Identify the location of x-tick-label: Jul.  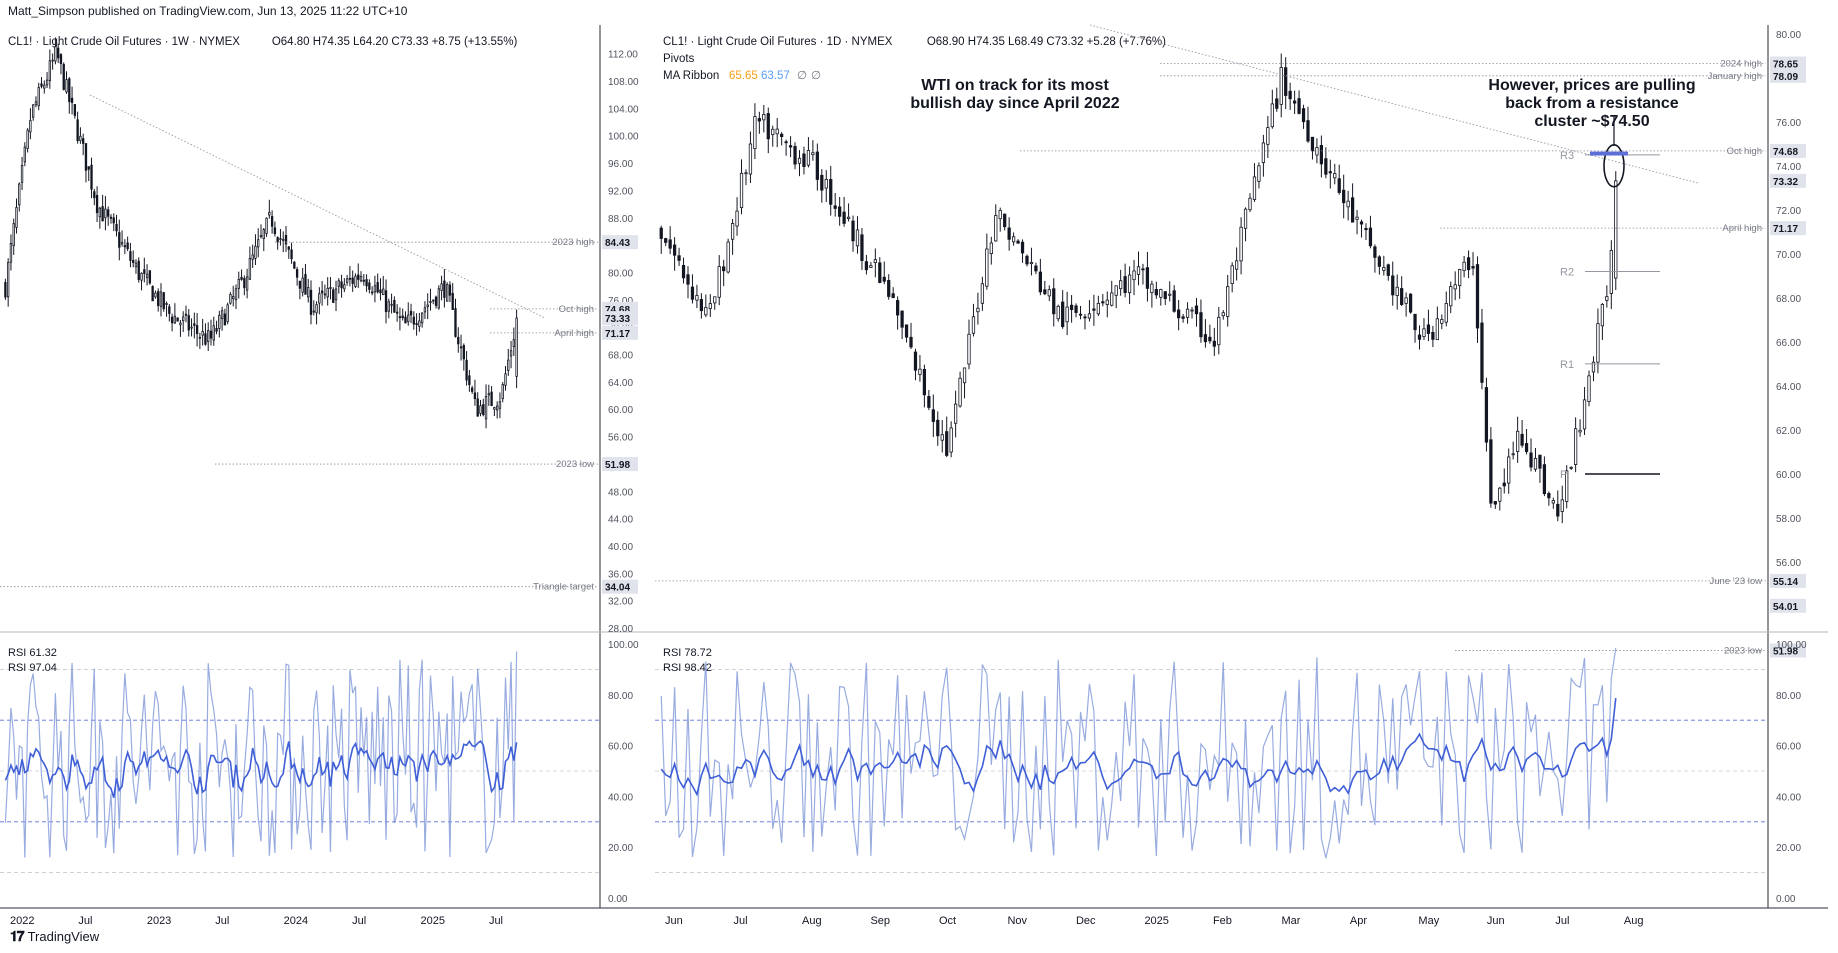
(359, 921).